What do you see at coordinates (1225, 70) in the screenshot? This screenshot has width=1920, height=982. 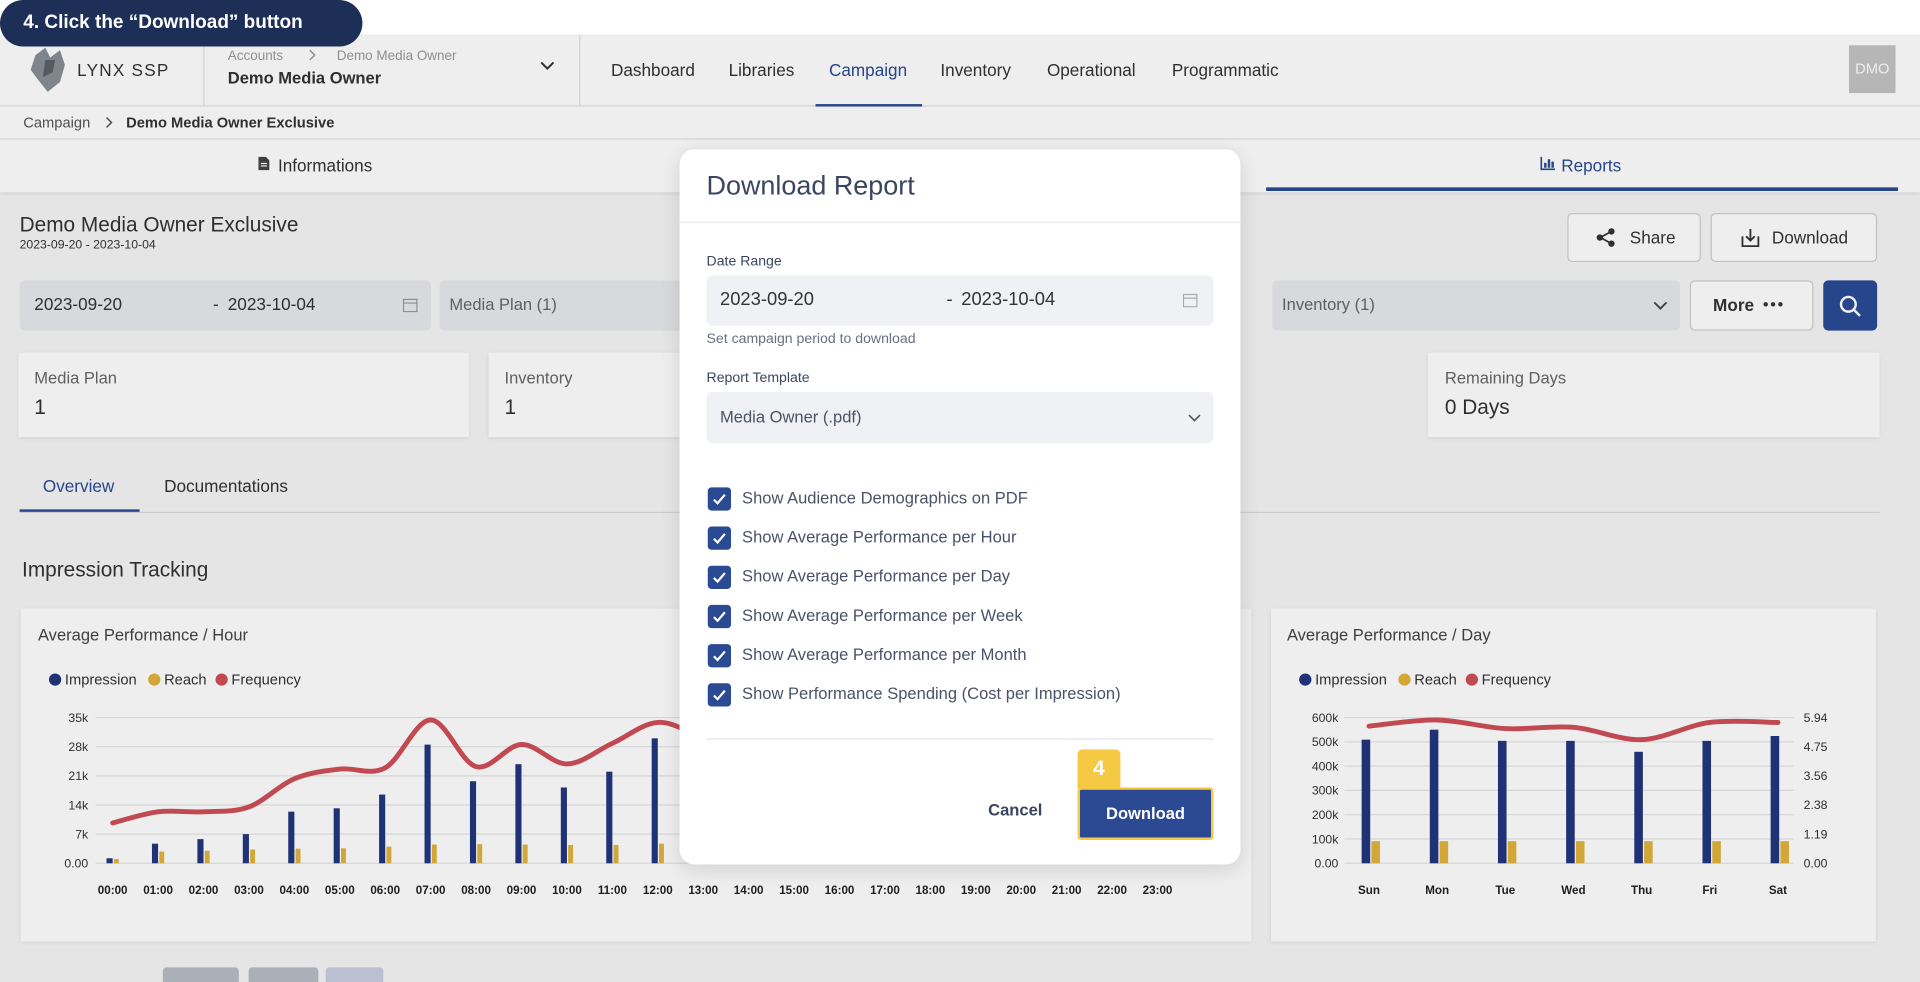 I see `nav-item: Programmatic` at bounding box center [1225, 70].